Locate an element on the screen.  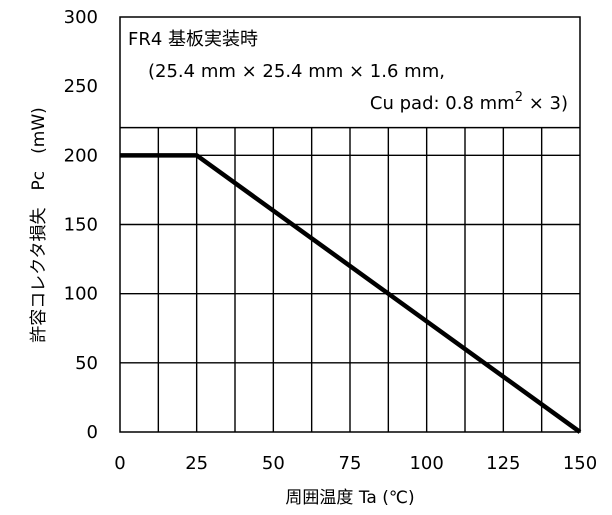
y-tick-labels: 0 50 100 150 200 250 300 is located at coordinates (81, 225).